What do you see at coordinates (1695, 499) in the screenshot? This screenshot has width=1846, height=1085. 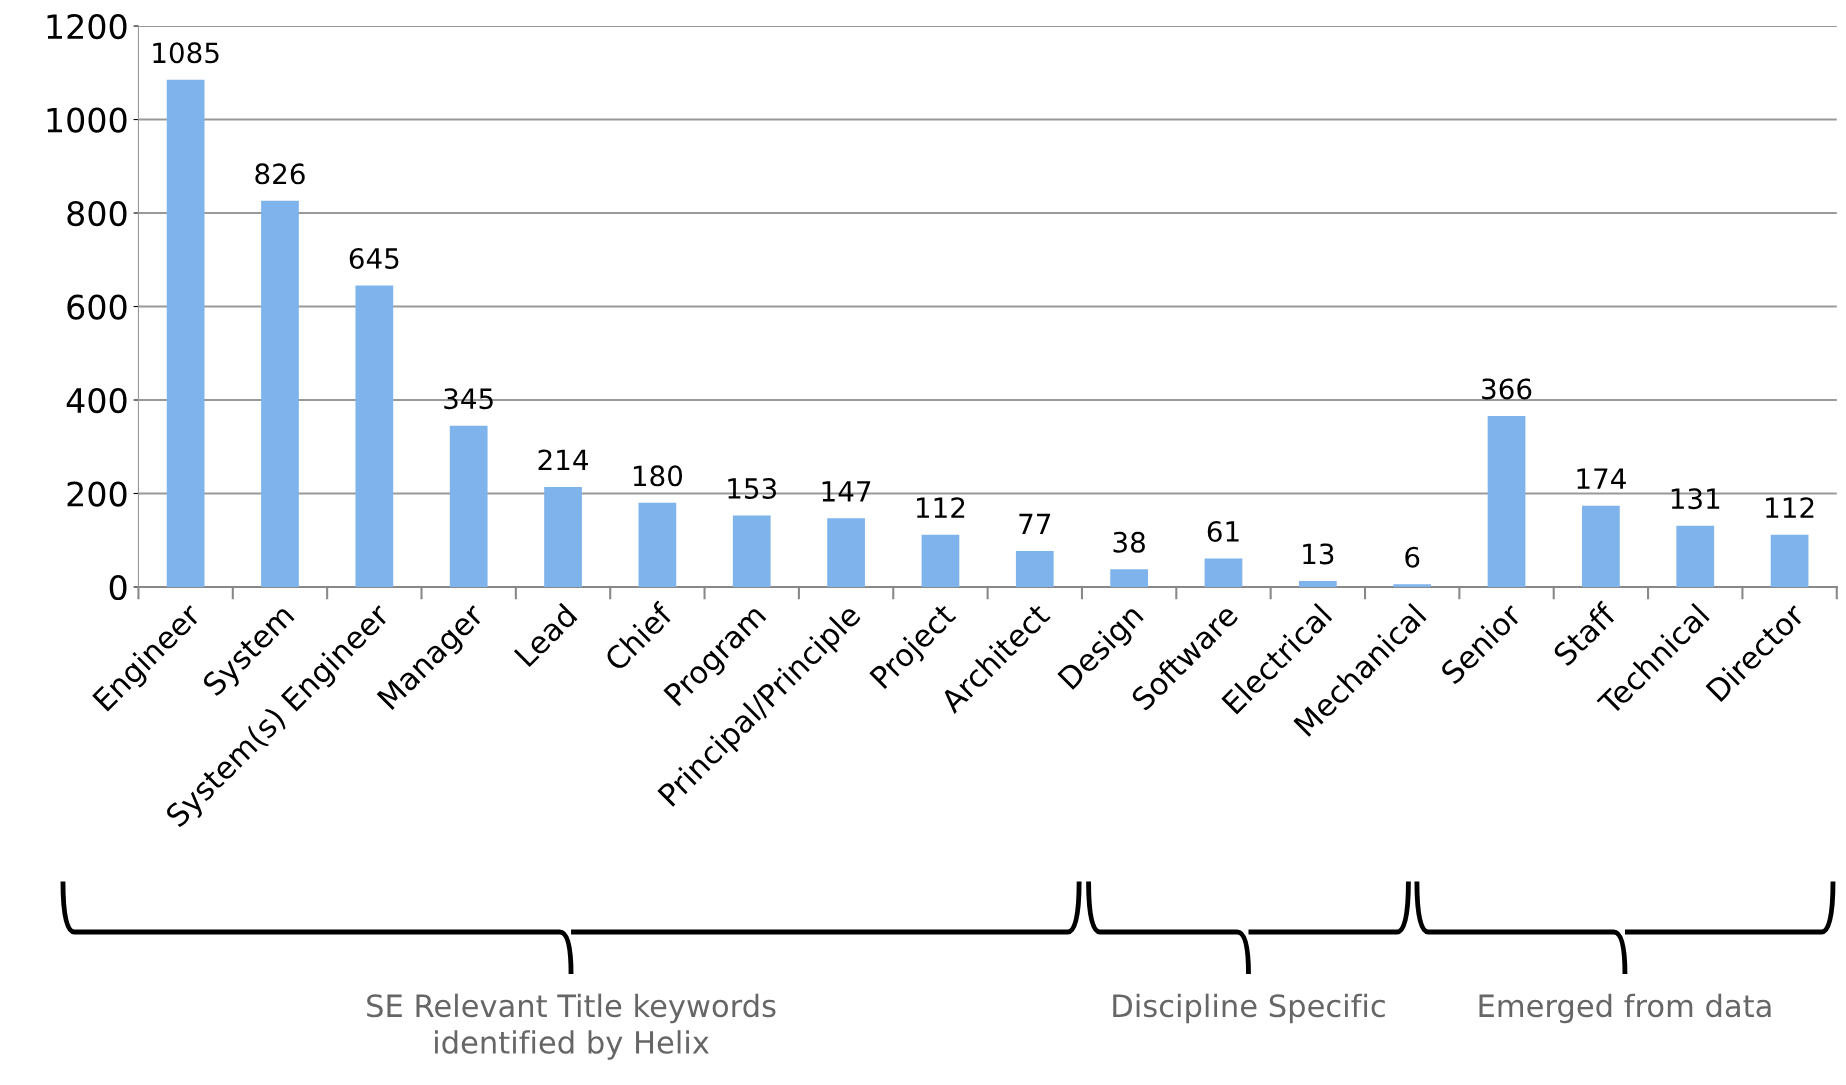 I see `data-label: 131` at bounding box center [1695, 499].